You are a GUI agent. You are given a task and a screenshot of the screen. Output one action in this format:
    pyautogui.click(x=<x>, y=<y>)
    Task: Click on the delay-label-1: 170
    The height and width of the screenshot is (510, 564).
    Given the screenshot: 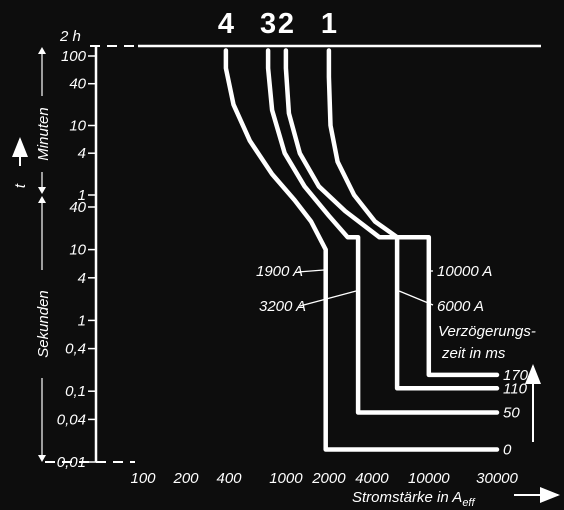 What is the action you would take?
    pyautogui.click(x=516, y=375)
    